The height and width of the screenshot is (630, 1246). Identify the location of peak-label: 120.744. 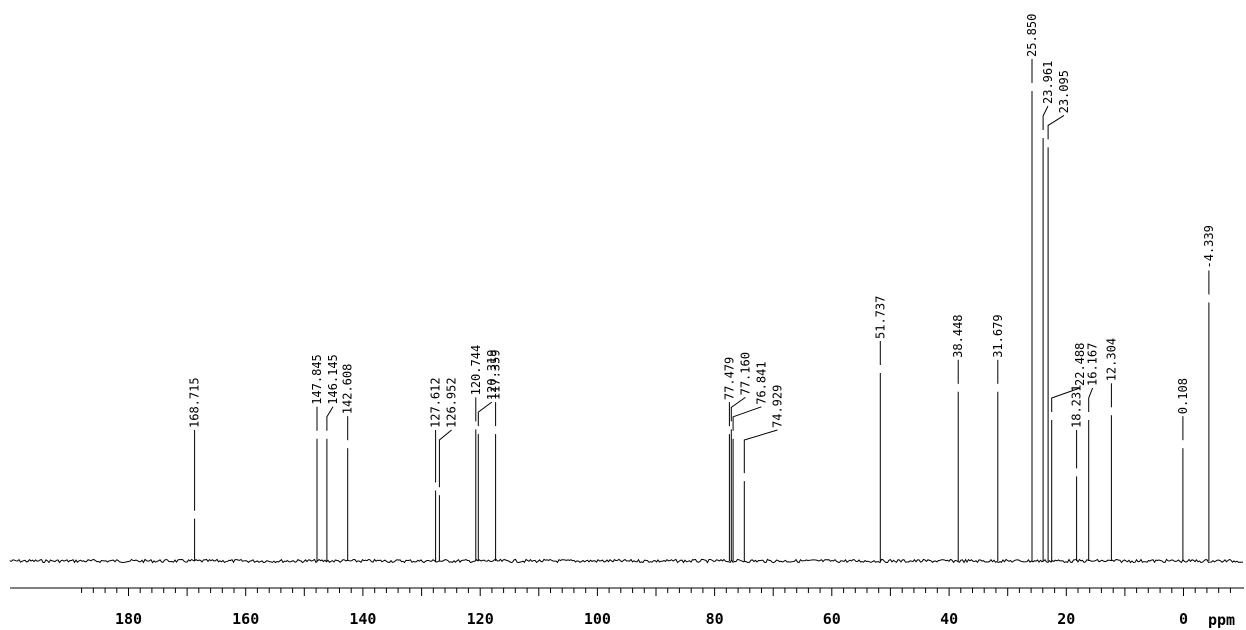
(476, 370).